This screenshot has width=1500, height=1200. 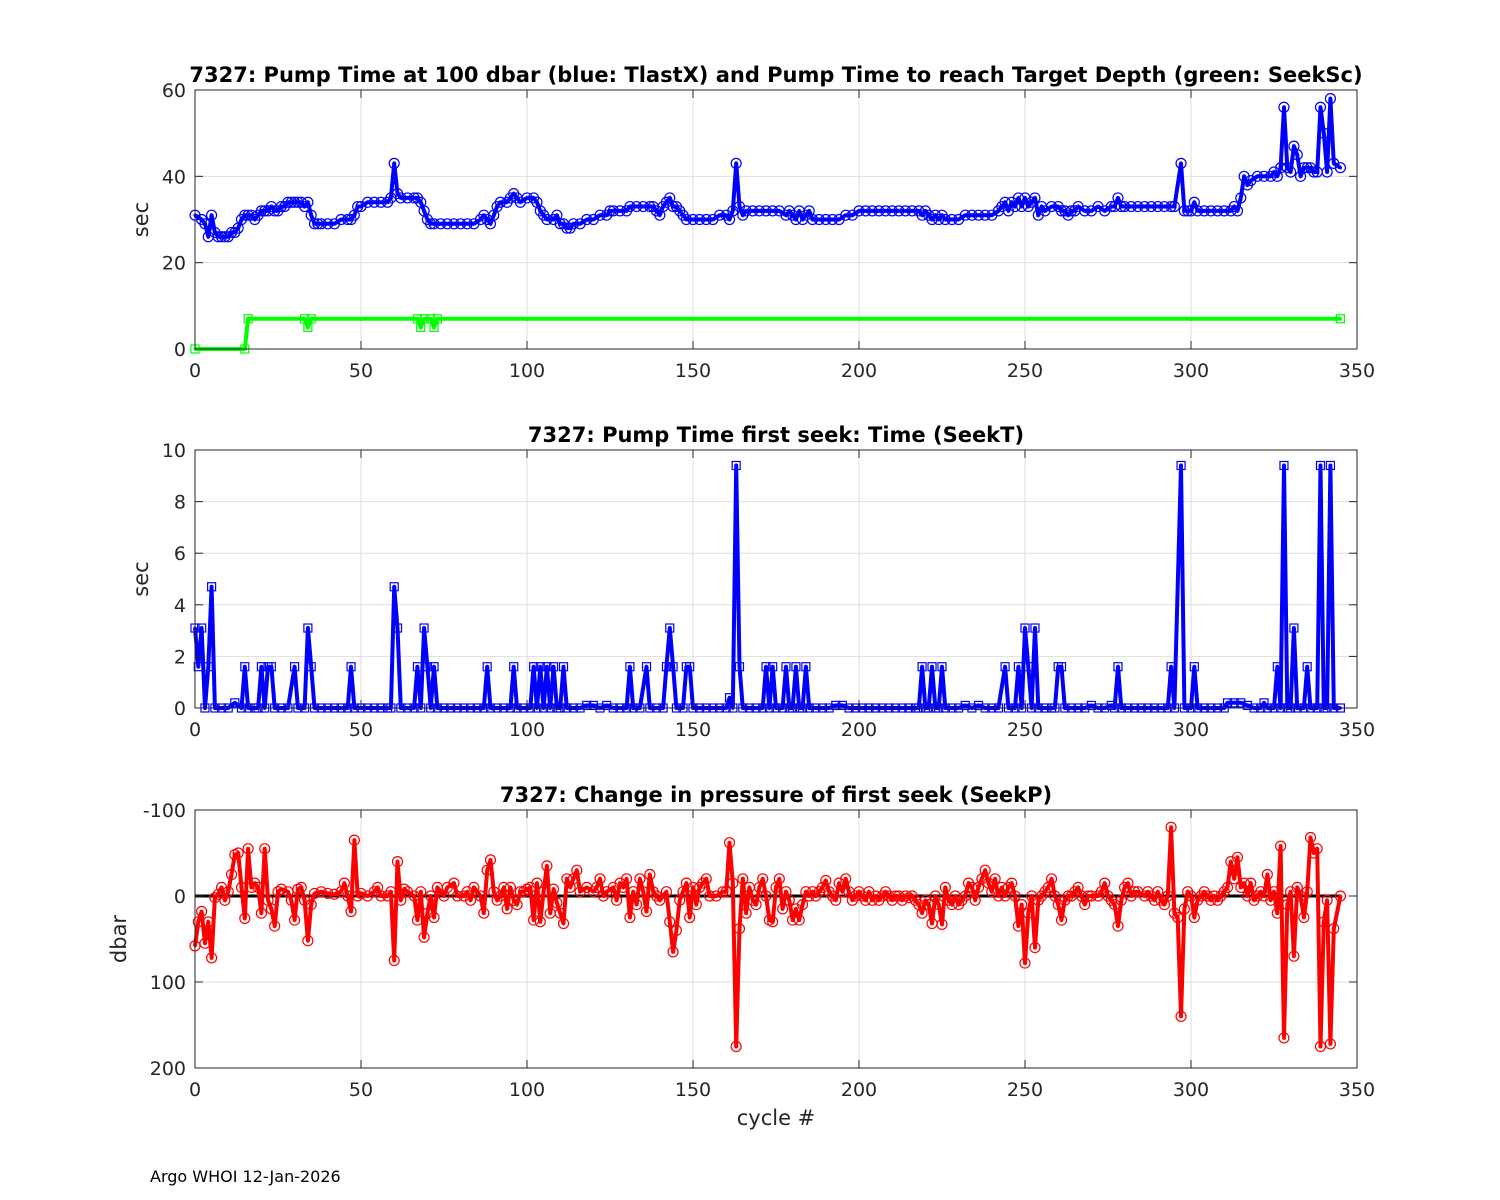 I want to click on x-tick-label: 250, so click(x=1025, y=1090).